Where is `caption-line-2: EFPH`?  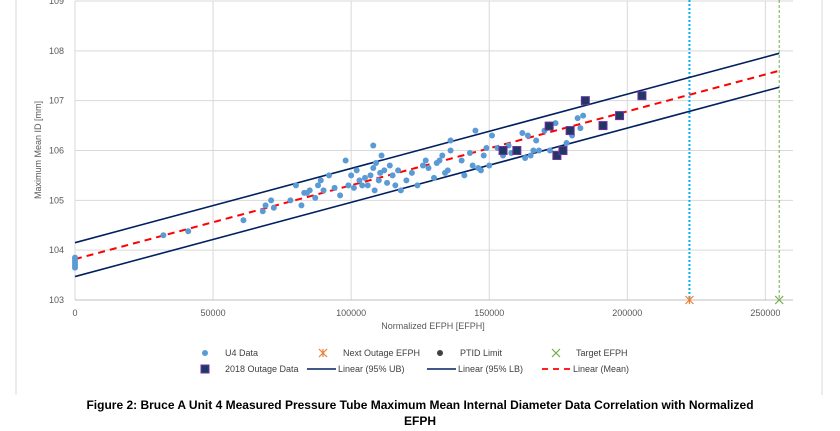 caption-line-2: EFPH is located at coordinates (419, 421).